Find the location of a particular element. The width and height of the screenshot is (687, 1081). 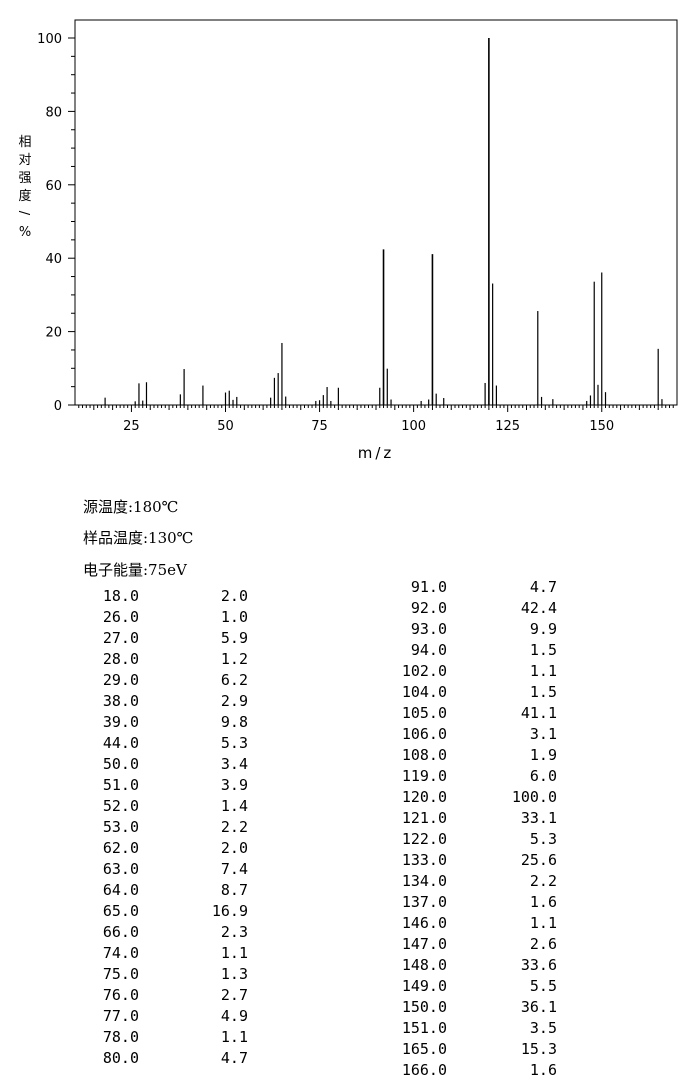

peak-mz: 52.0 is located at coordinates (120, 806).